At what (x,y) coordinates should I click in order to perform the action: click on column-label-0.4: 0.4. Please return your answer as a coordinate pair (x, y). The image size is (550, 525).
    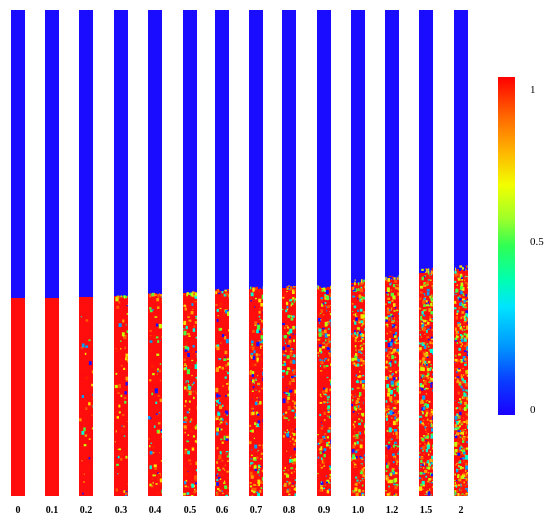
    Looking at the image, I should click on (155, 510).